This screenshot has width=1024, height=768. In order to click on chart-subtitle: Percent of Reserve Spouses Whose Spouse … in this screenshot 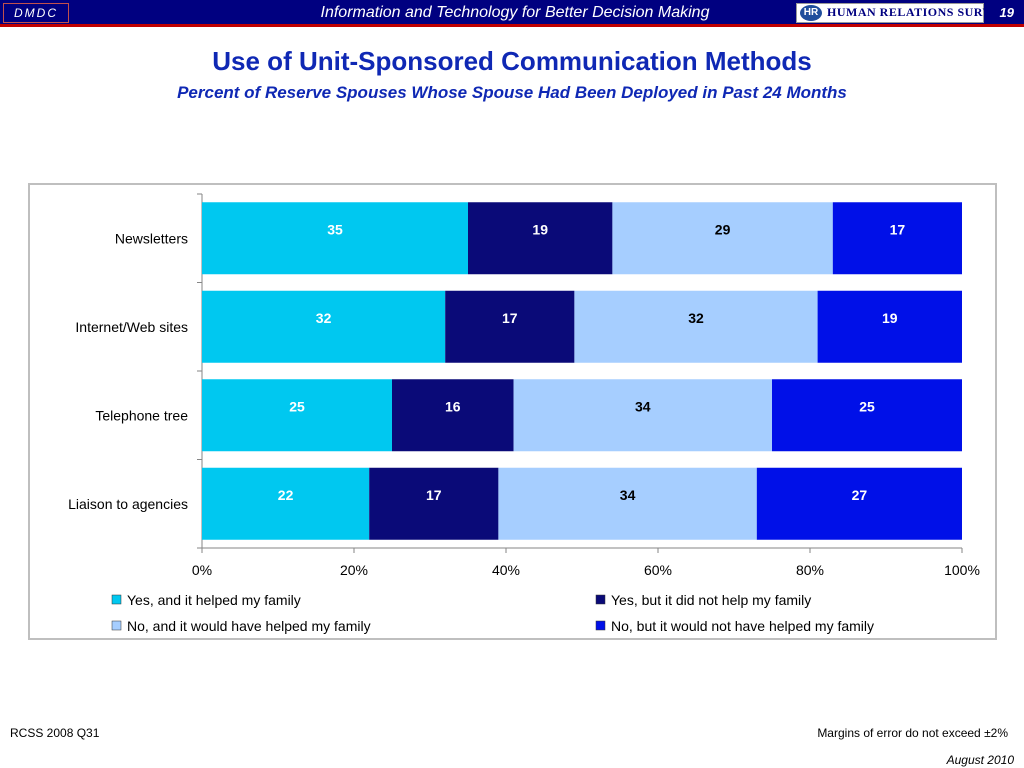, I will do `click(512, 92)`.